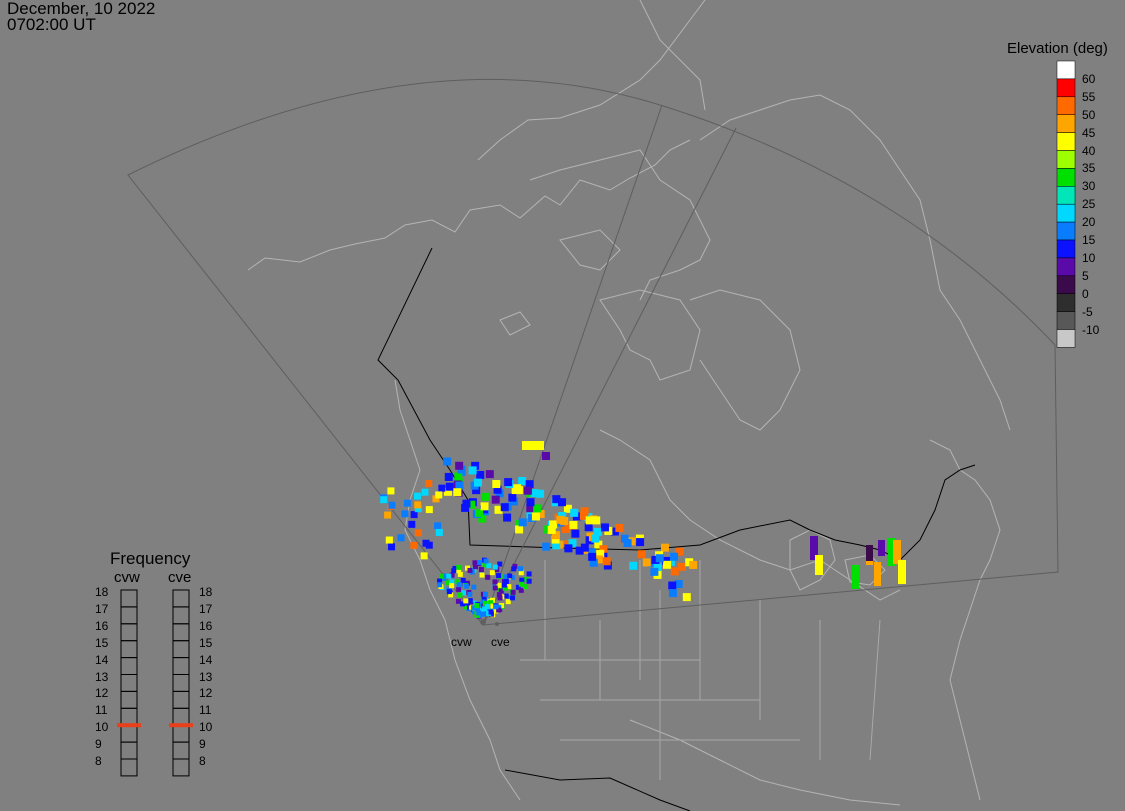 Image resolution: width=1125 pixels, height=811 pixels. I want to click on legend-label: 45, so click(1089, 132).